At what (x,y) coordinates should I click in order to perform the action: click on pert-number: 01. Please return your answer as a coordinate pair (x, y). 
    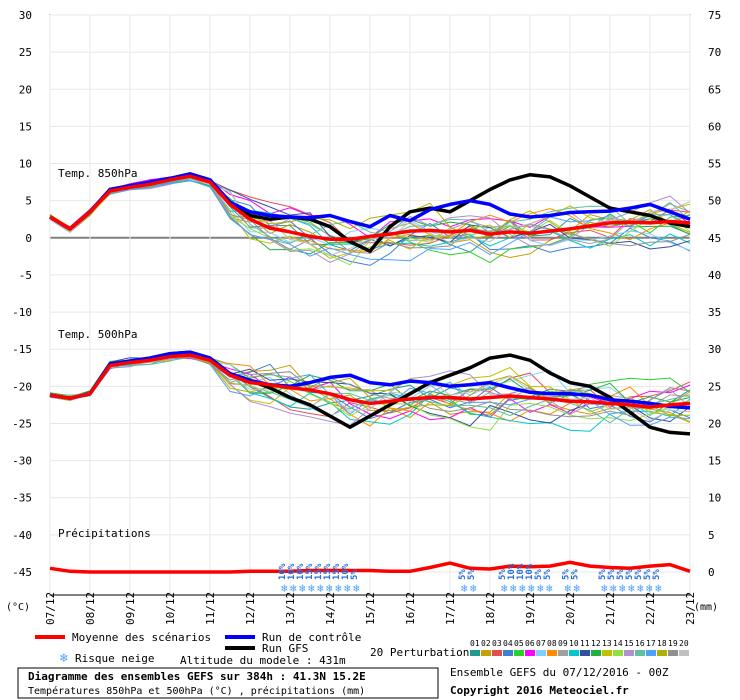
    Looking at the image, I should click on (475, 643).